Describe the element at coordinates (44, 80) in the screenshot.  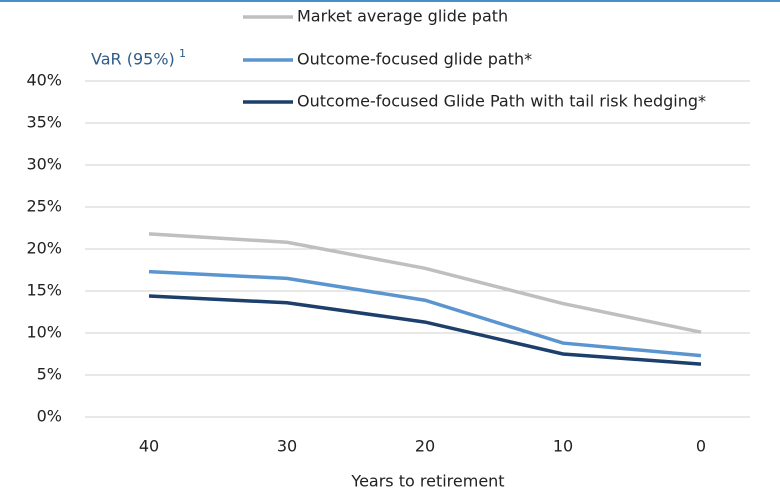
I see `y-tick-label: 40%` at that location.